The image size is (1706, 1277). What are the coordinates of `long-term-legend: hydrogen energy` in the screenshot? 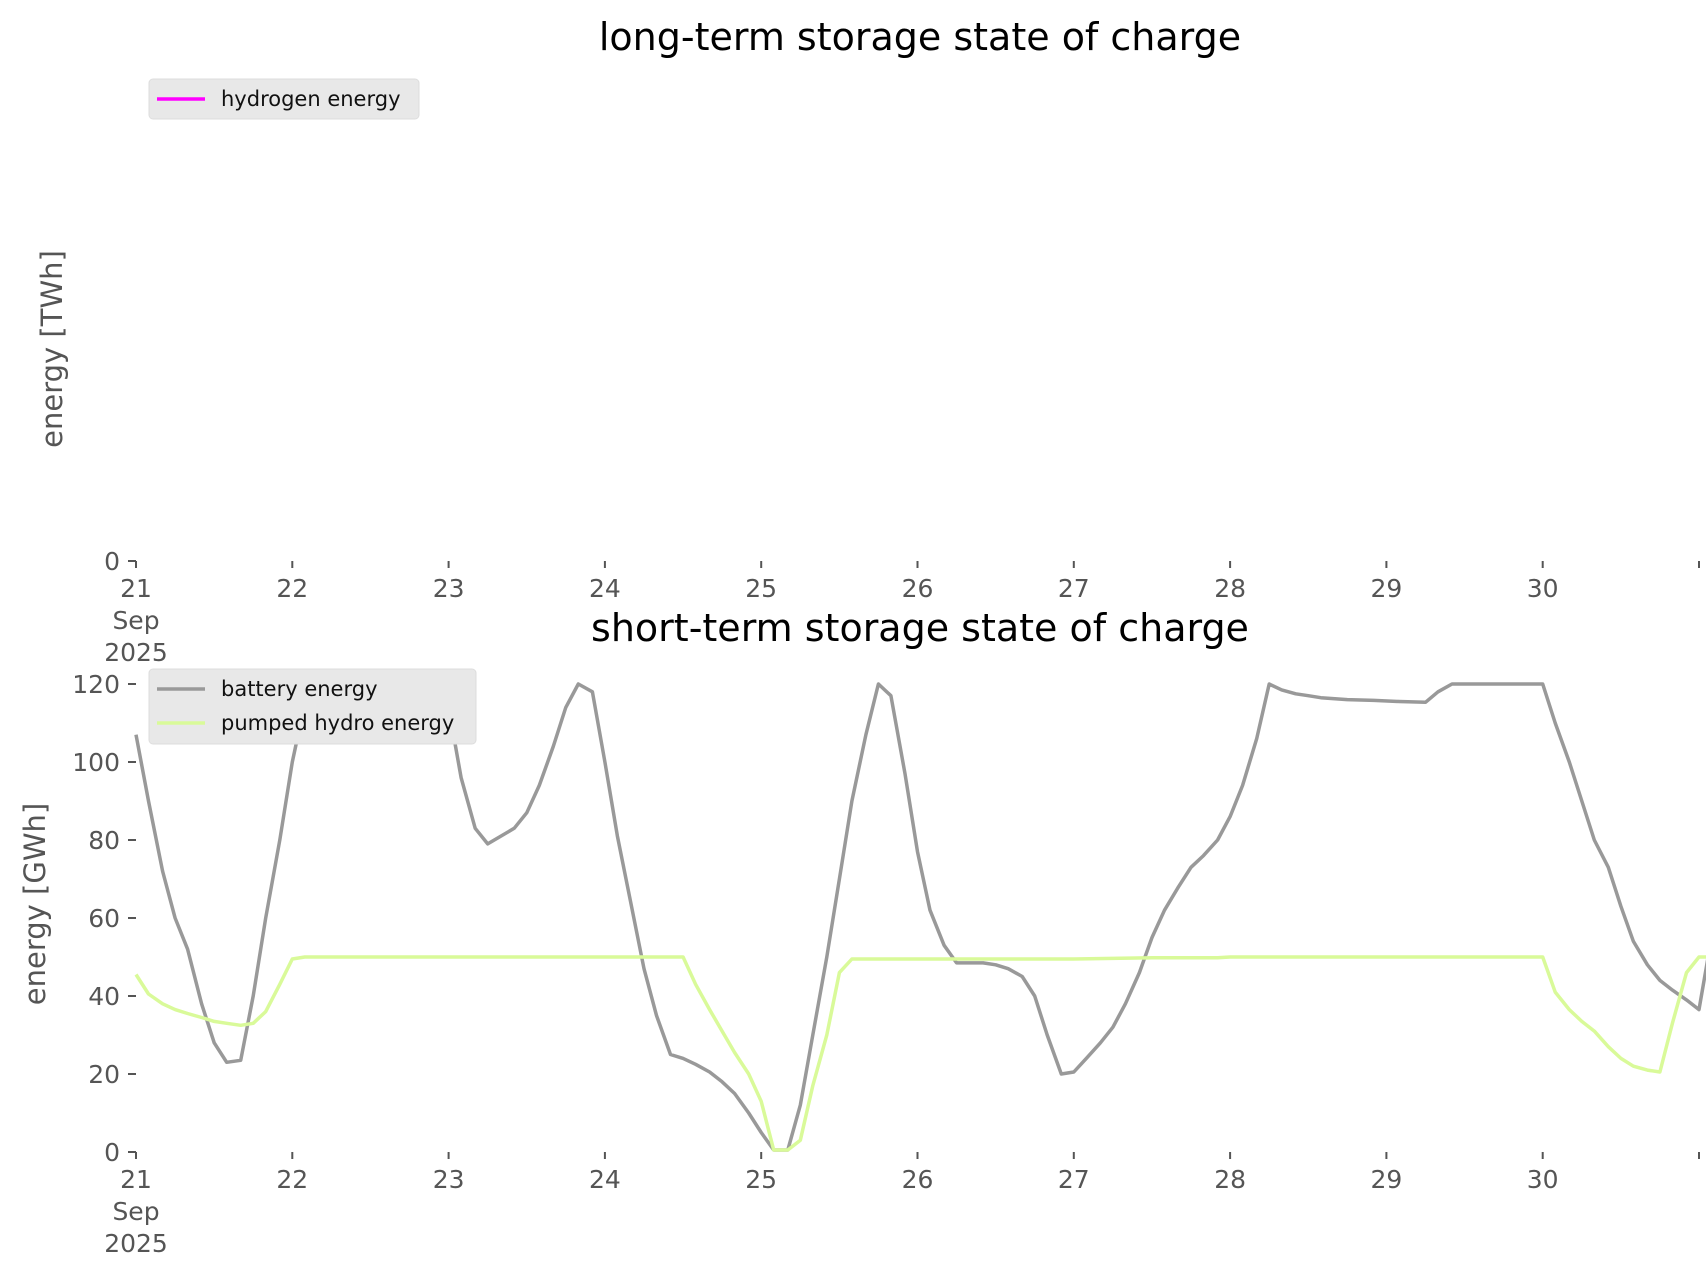 It's located at (284, 99).